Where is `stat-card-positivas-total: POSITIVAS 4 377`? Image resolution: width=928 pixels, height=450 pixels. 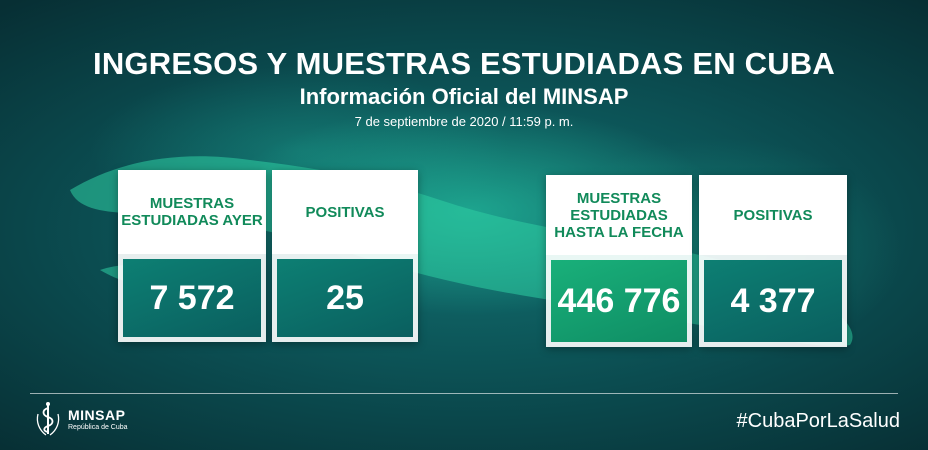
stat-card-positivas-total: POSITIVAS 4 377 is located at coordinates (773, 261).